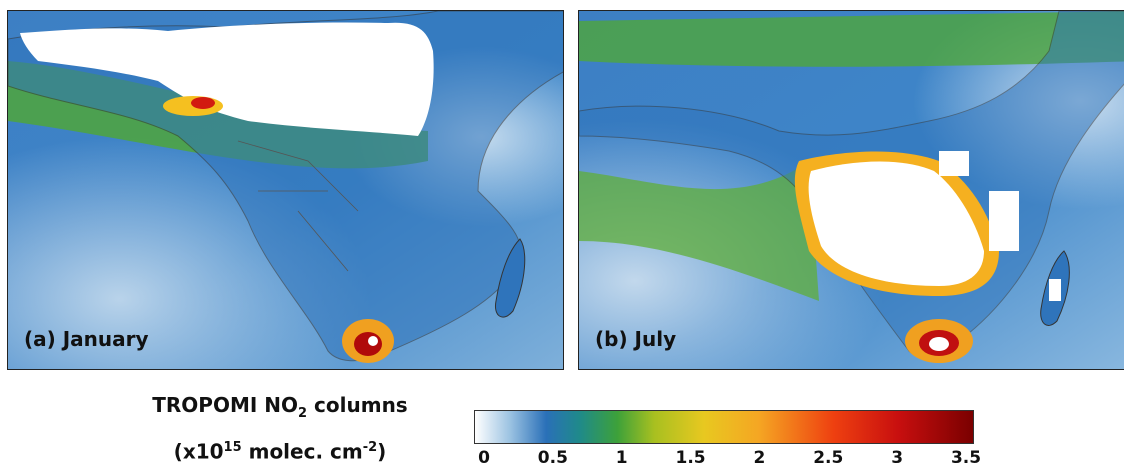  What do you see at coordinates (690, 458) in the screenshot?
I see `colorbar-tick-label: 1.5` at bounding box center [690, 458].